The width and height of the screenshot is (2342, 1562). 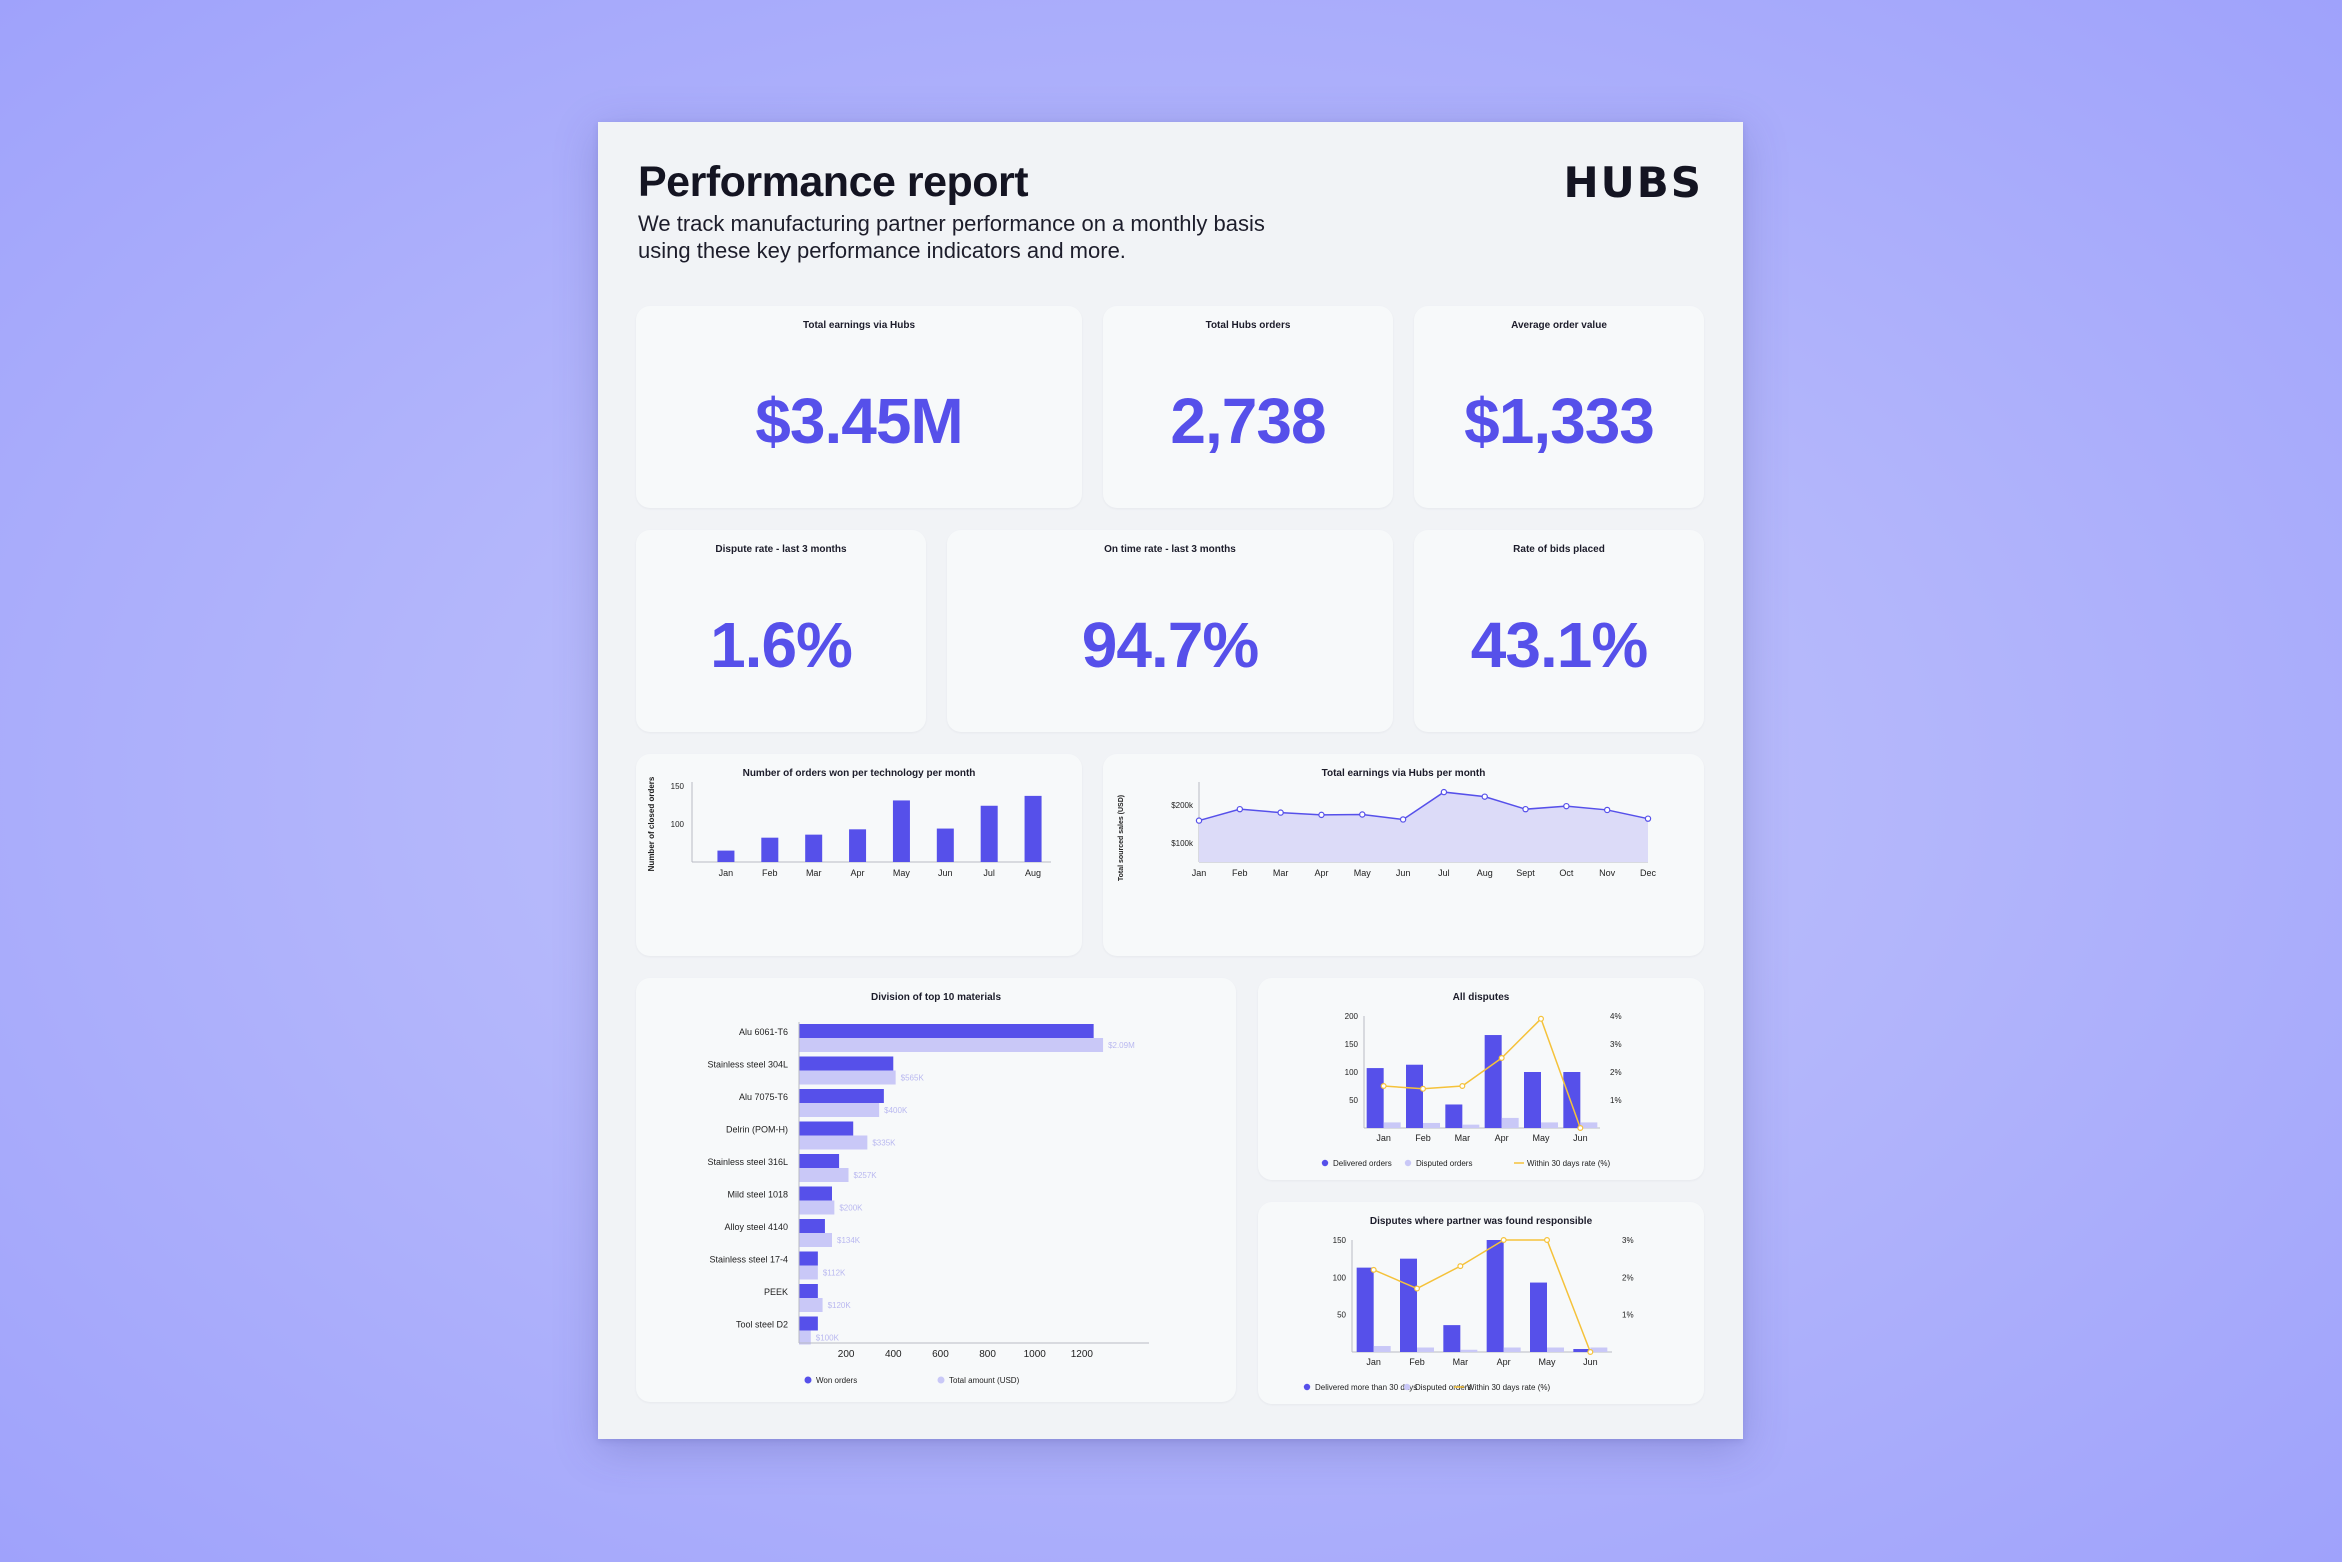 What do you see at coordinates (1628, 1277) in the screenshot?
I see `y2-tick-label: 2%` at bounding box center [1628, 1277].